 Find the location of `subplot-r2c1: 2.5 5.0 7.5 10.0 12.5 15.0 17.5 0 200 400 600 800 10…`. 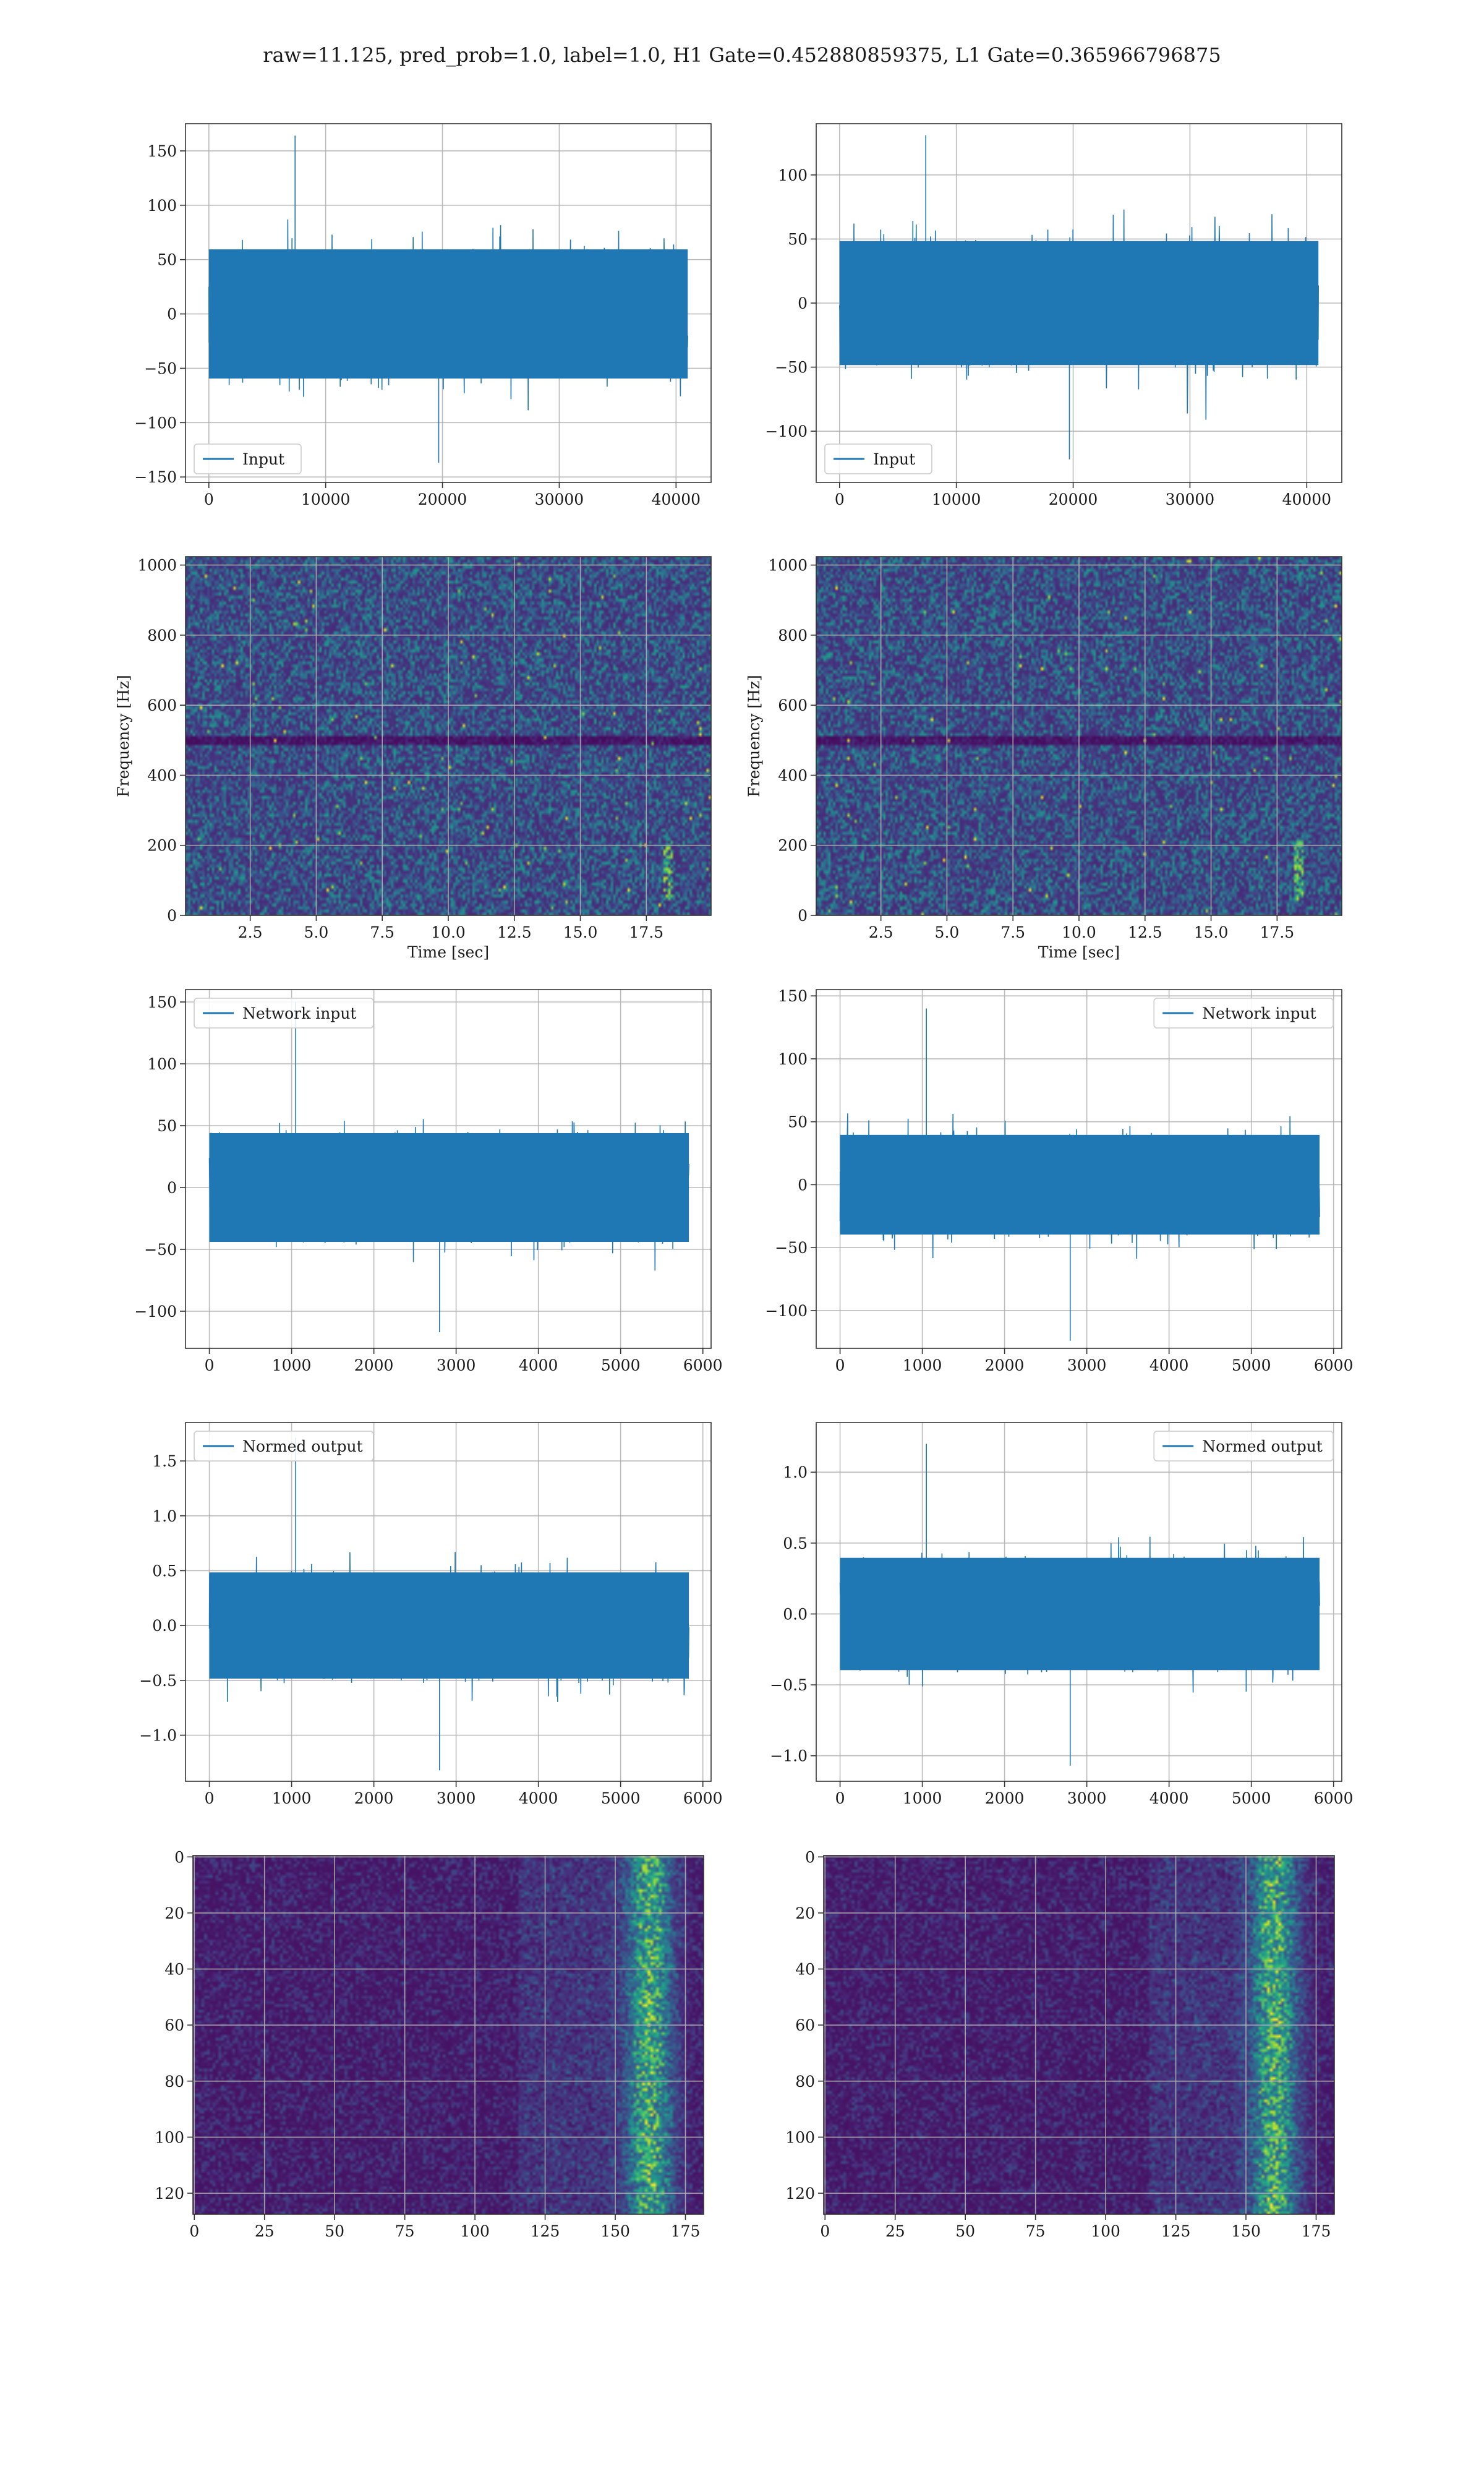

subplot-r2c1: 2.5 5.0 7.5 10.0 12.5 15.0 17.5 0 200 400 600 800 10… is located at coordinates (413, 759).